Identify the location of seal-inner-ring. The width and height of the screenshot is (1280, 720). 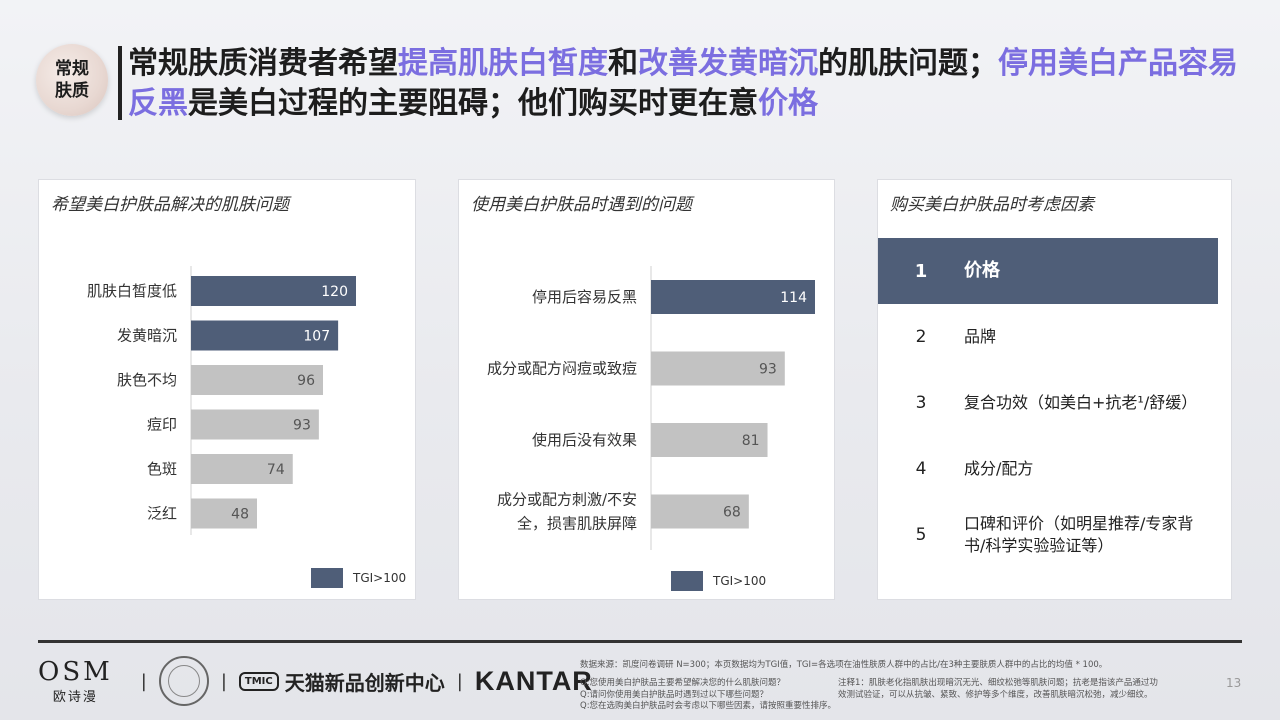
(183, 681).